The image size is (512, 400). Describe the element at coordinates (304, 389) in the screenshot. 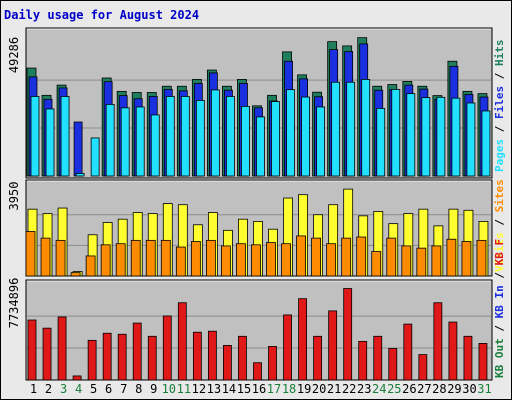

I see `day-label-19: 19` at that location.